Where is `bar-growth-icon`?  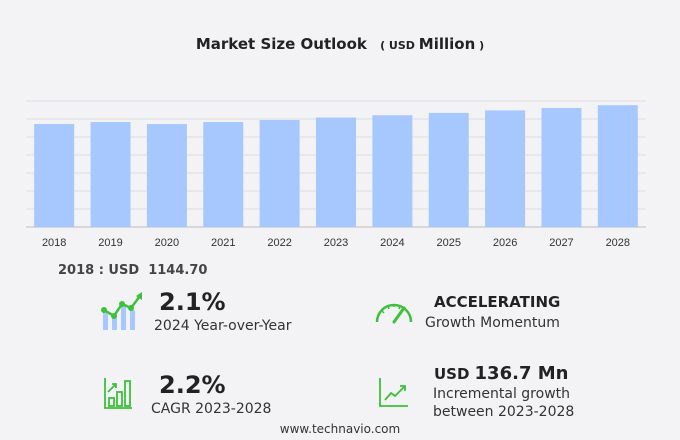
bar-growth-icon is located at coordinates (118, 393).